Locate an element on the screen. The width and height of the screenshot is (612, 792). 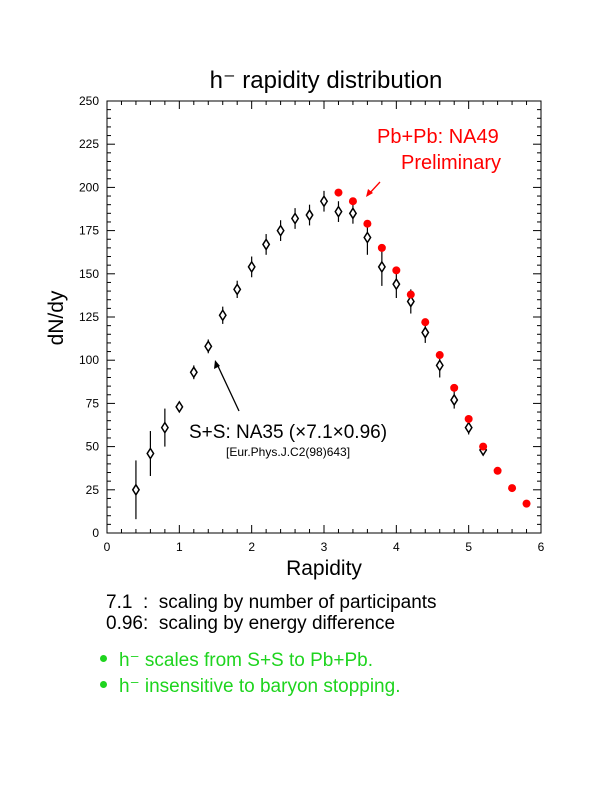
y-tick-label: 75 is located at coordinates (93, 403).